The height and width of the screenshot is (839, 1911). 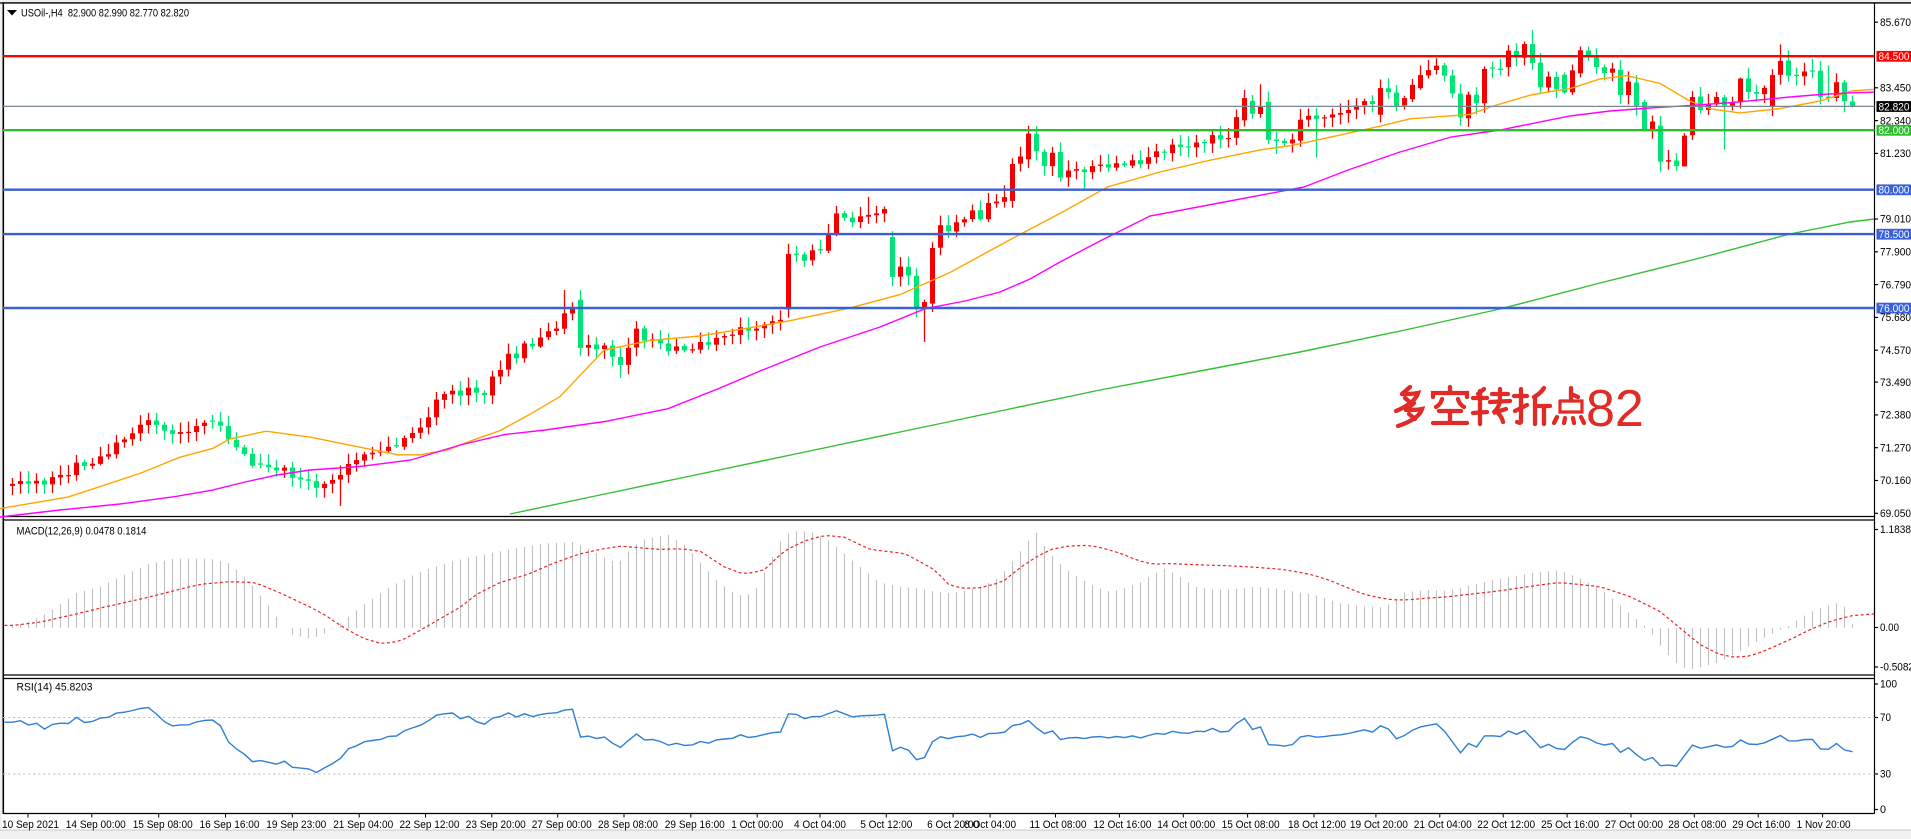 What do you see at coordinates (1895, 351) in the screenshot?
I see `svg-text: 74.570` at bounding box center [1895, 351].